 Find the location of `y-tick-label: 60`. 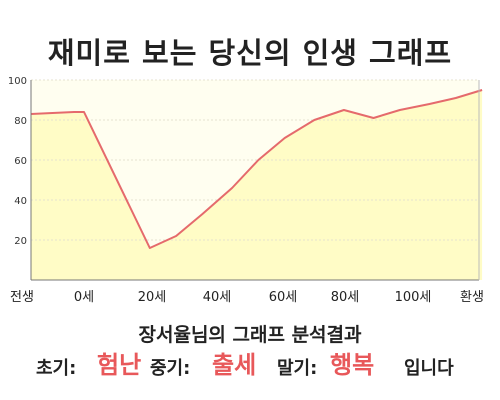

y-tick-label: 60 is located at coordinates (20, 161).